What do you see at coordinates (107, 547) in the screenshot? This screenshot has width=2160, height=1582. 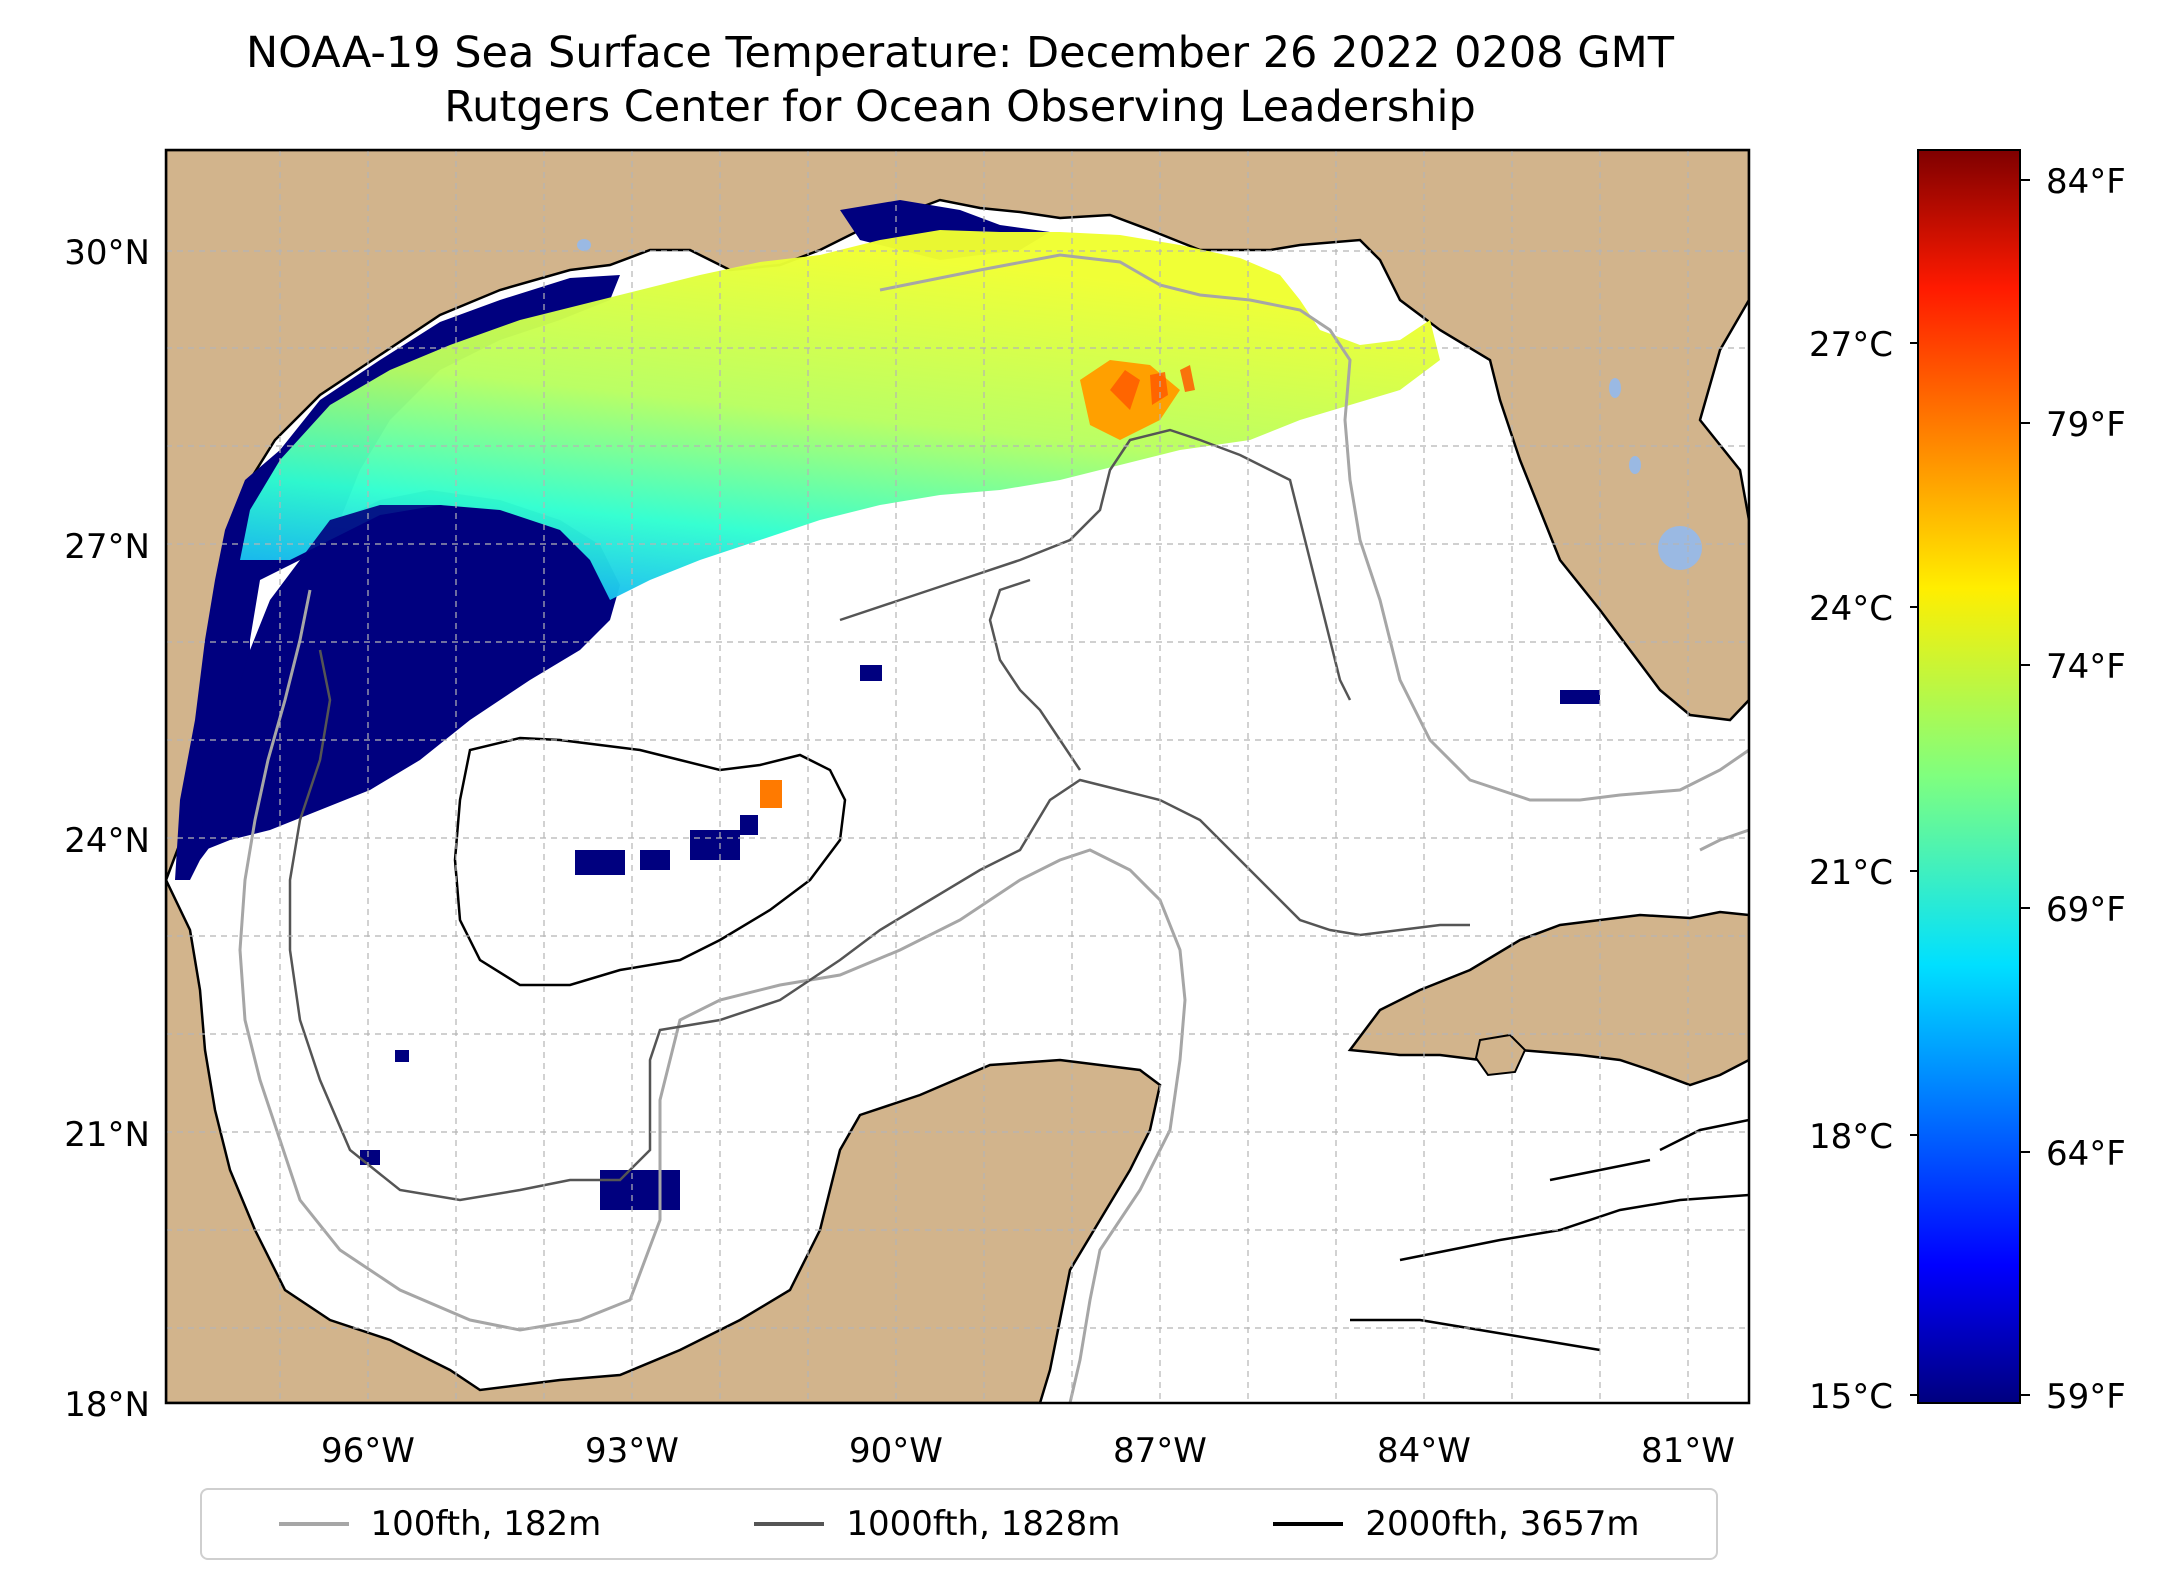 I see `lat-tick-27: 27°N` at bounding box center [107, 547].